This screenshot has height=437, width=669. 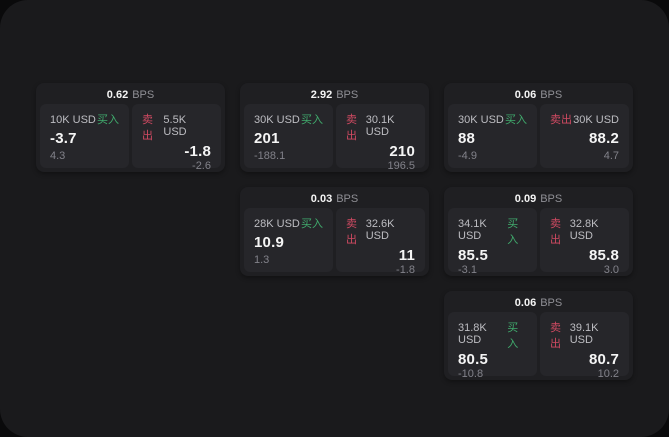 What do you see at coordinates (288, 136) in the screenshot?
I see `buy-cell: 30K USD 买入 201 -188.1` at bounding box center [288, 136].